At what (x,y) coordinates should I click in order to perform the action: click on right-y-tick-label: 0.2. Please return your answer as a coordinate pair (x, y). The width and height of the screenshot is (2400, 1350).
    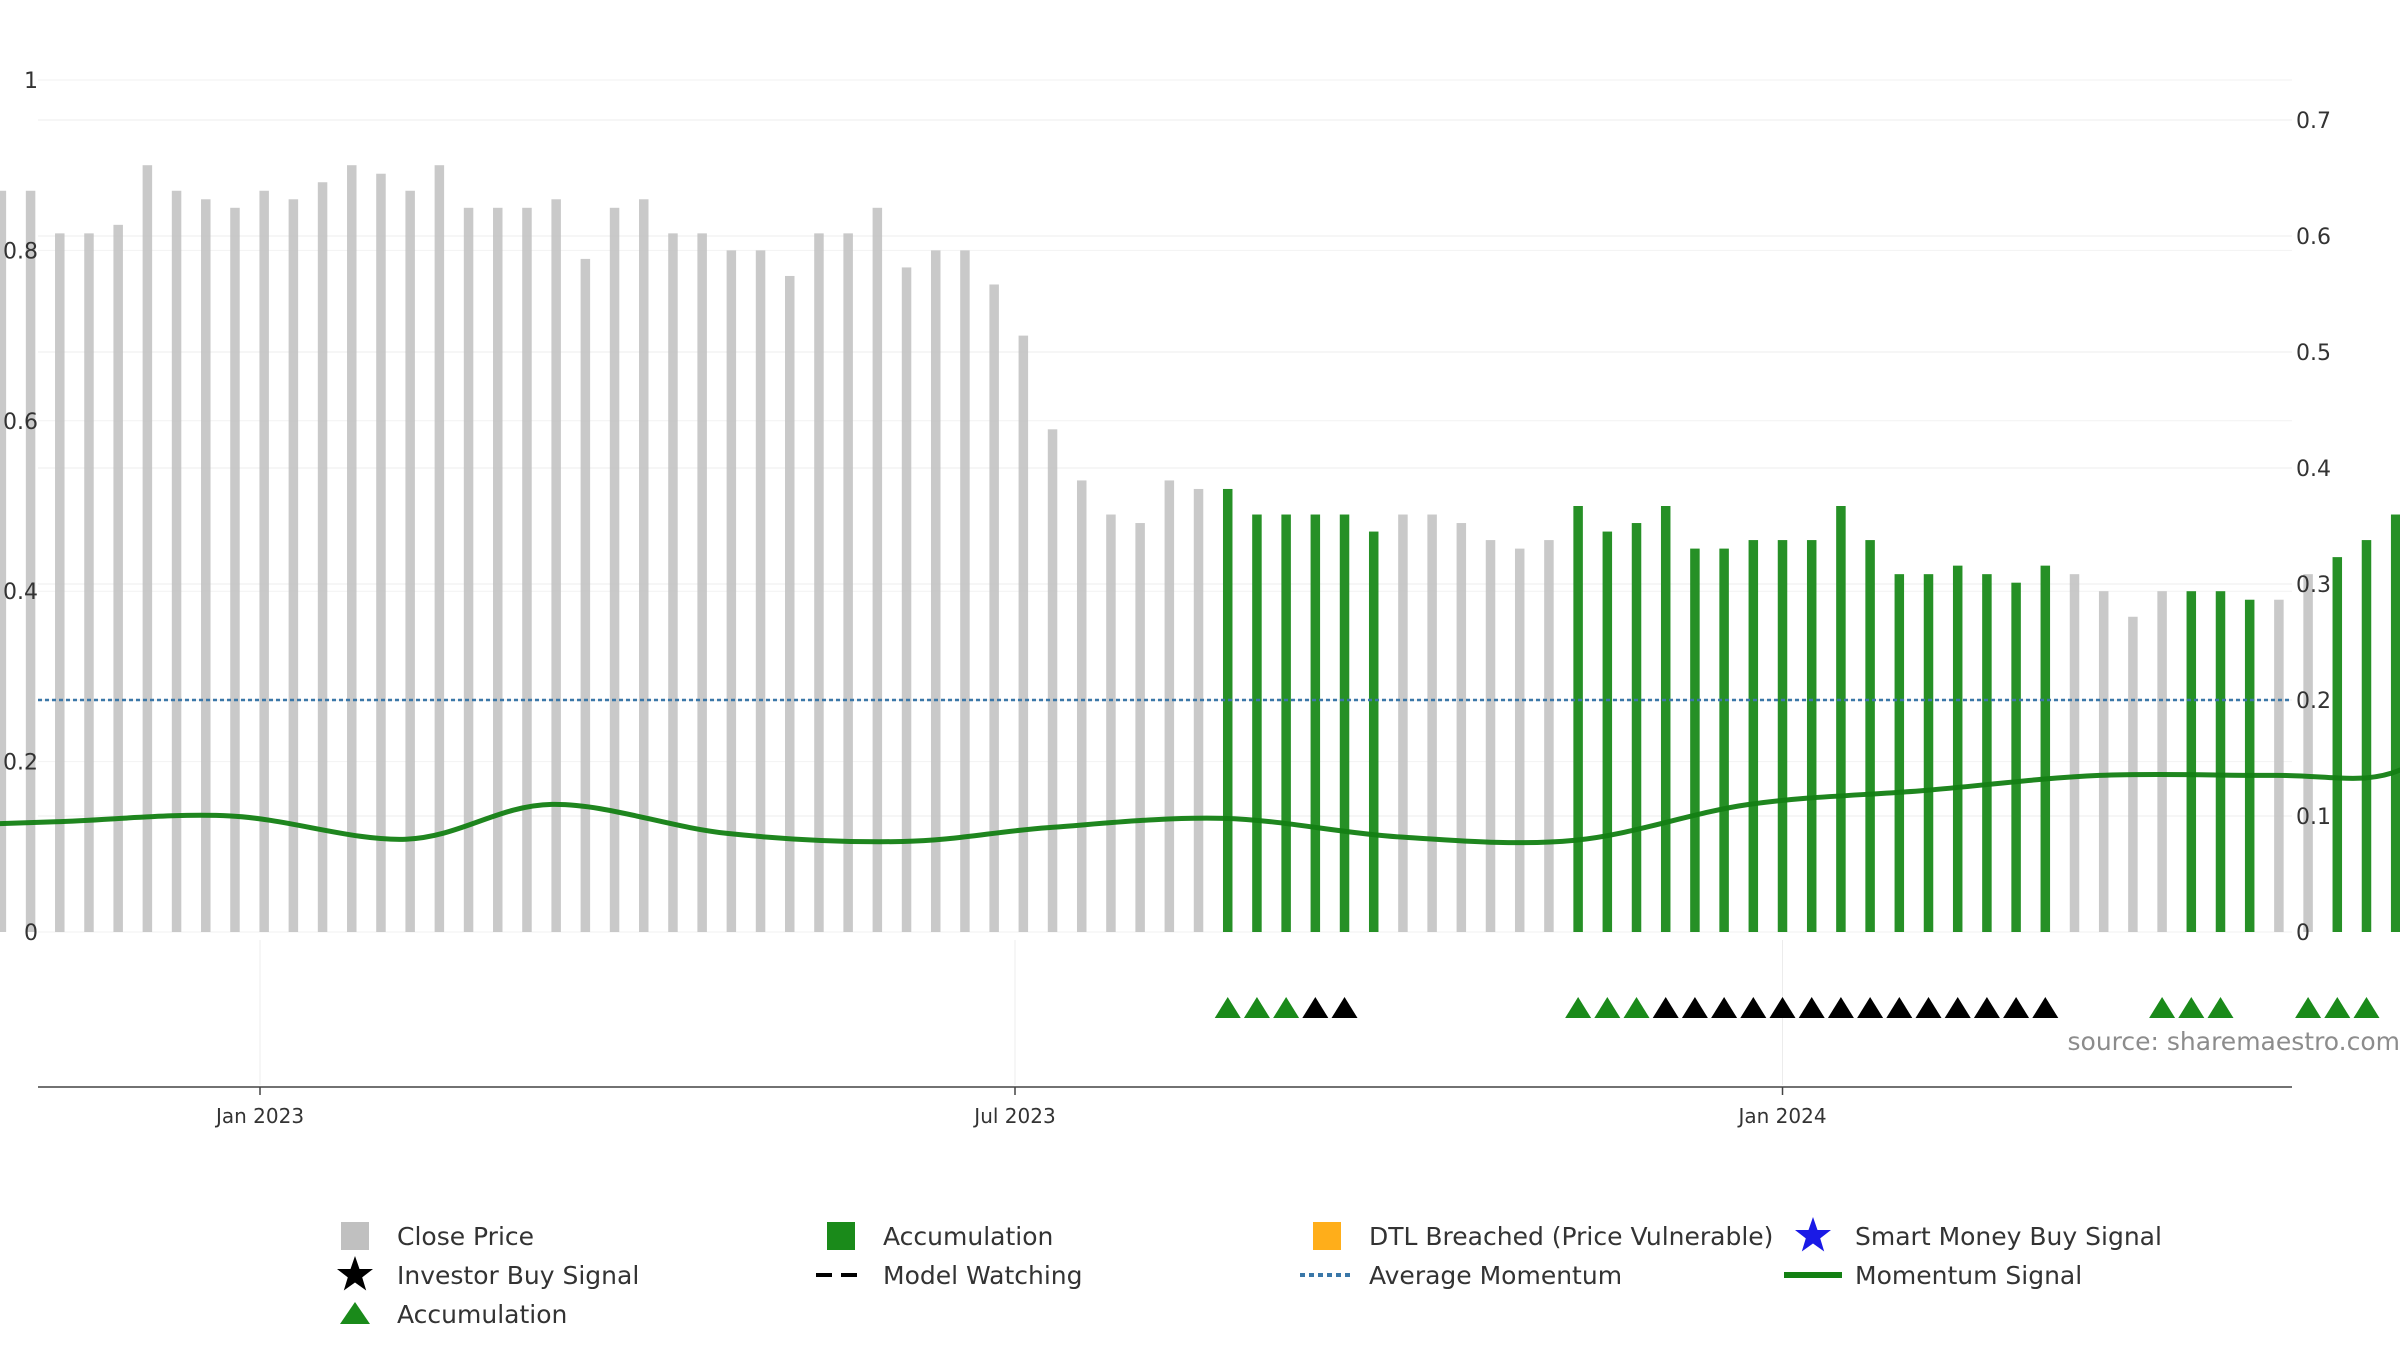
    Looking at the image, I should click on (2313, 701).